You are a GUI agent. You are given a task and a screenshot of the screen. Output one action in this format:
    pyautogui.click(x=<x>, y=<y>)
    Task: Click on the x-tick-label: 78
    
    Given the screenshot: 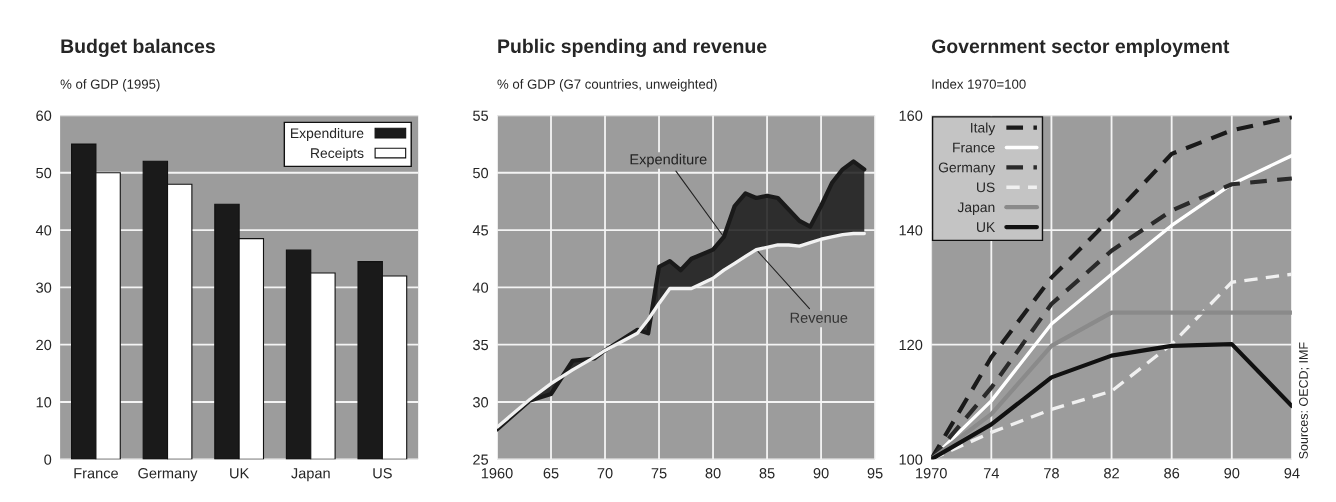 What is the action you would take?
    pyautogui.click(x=1051, y=473)
    